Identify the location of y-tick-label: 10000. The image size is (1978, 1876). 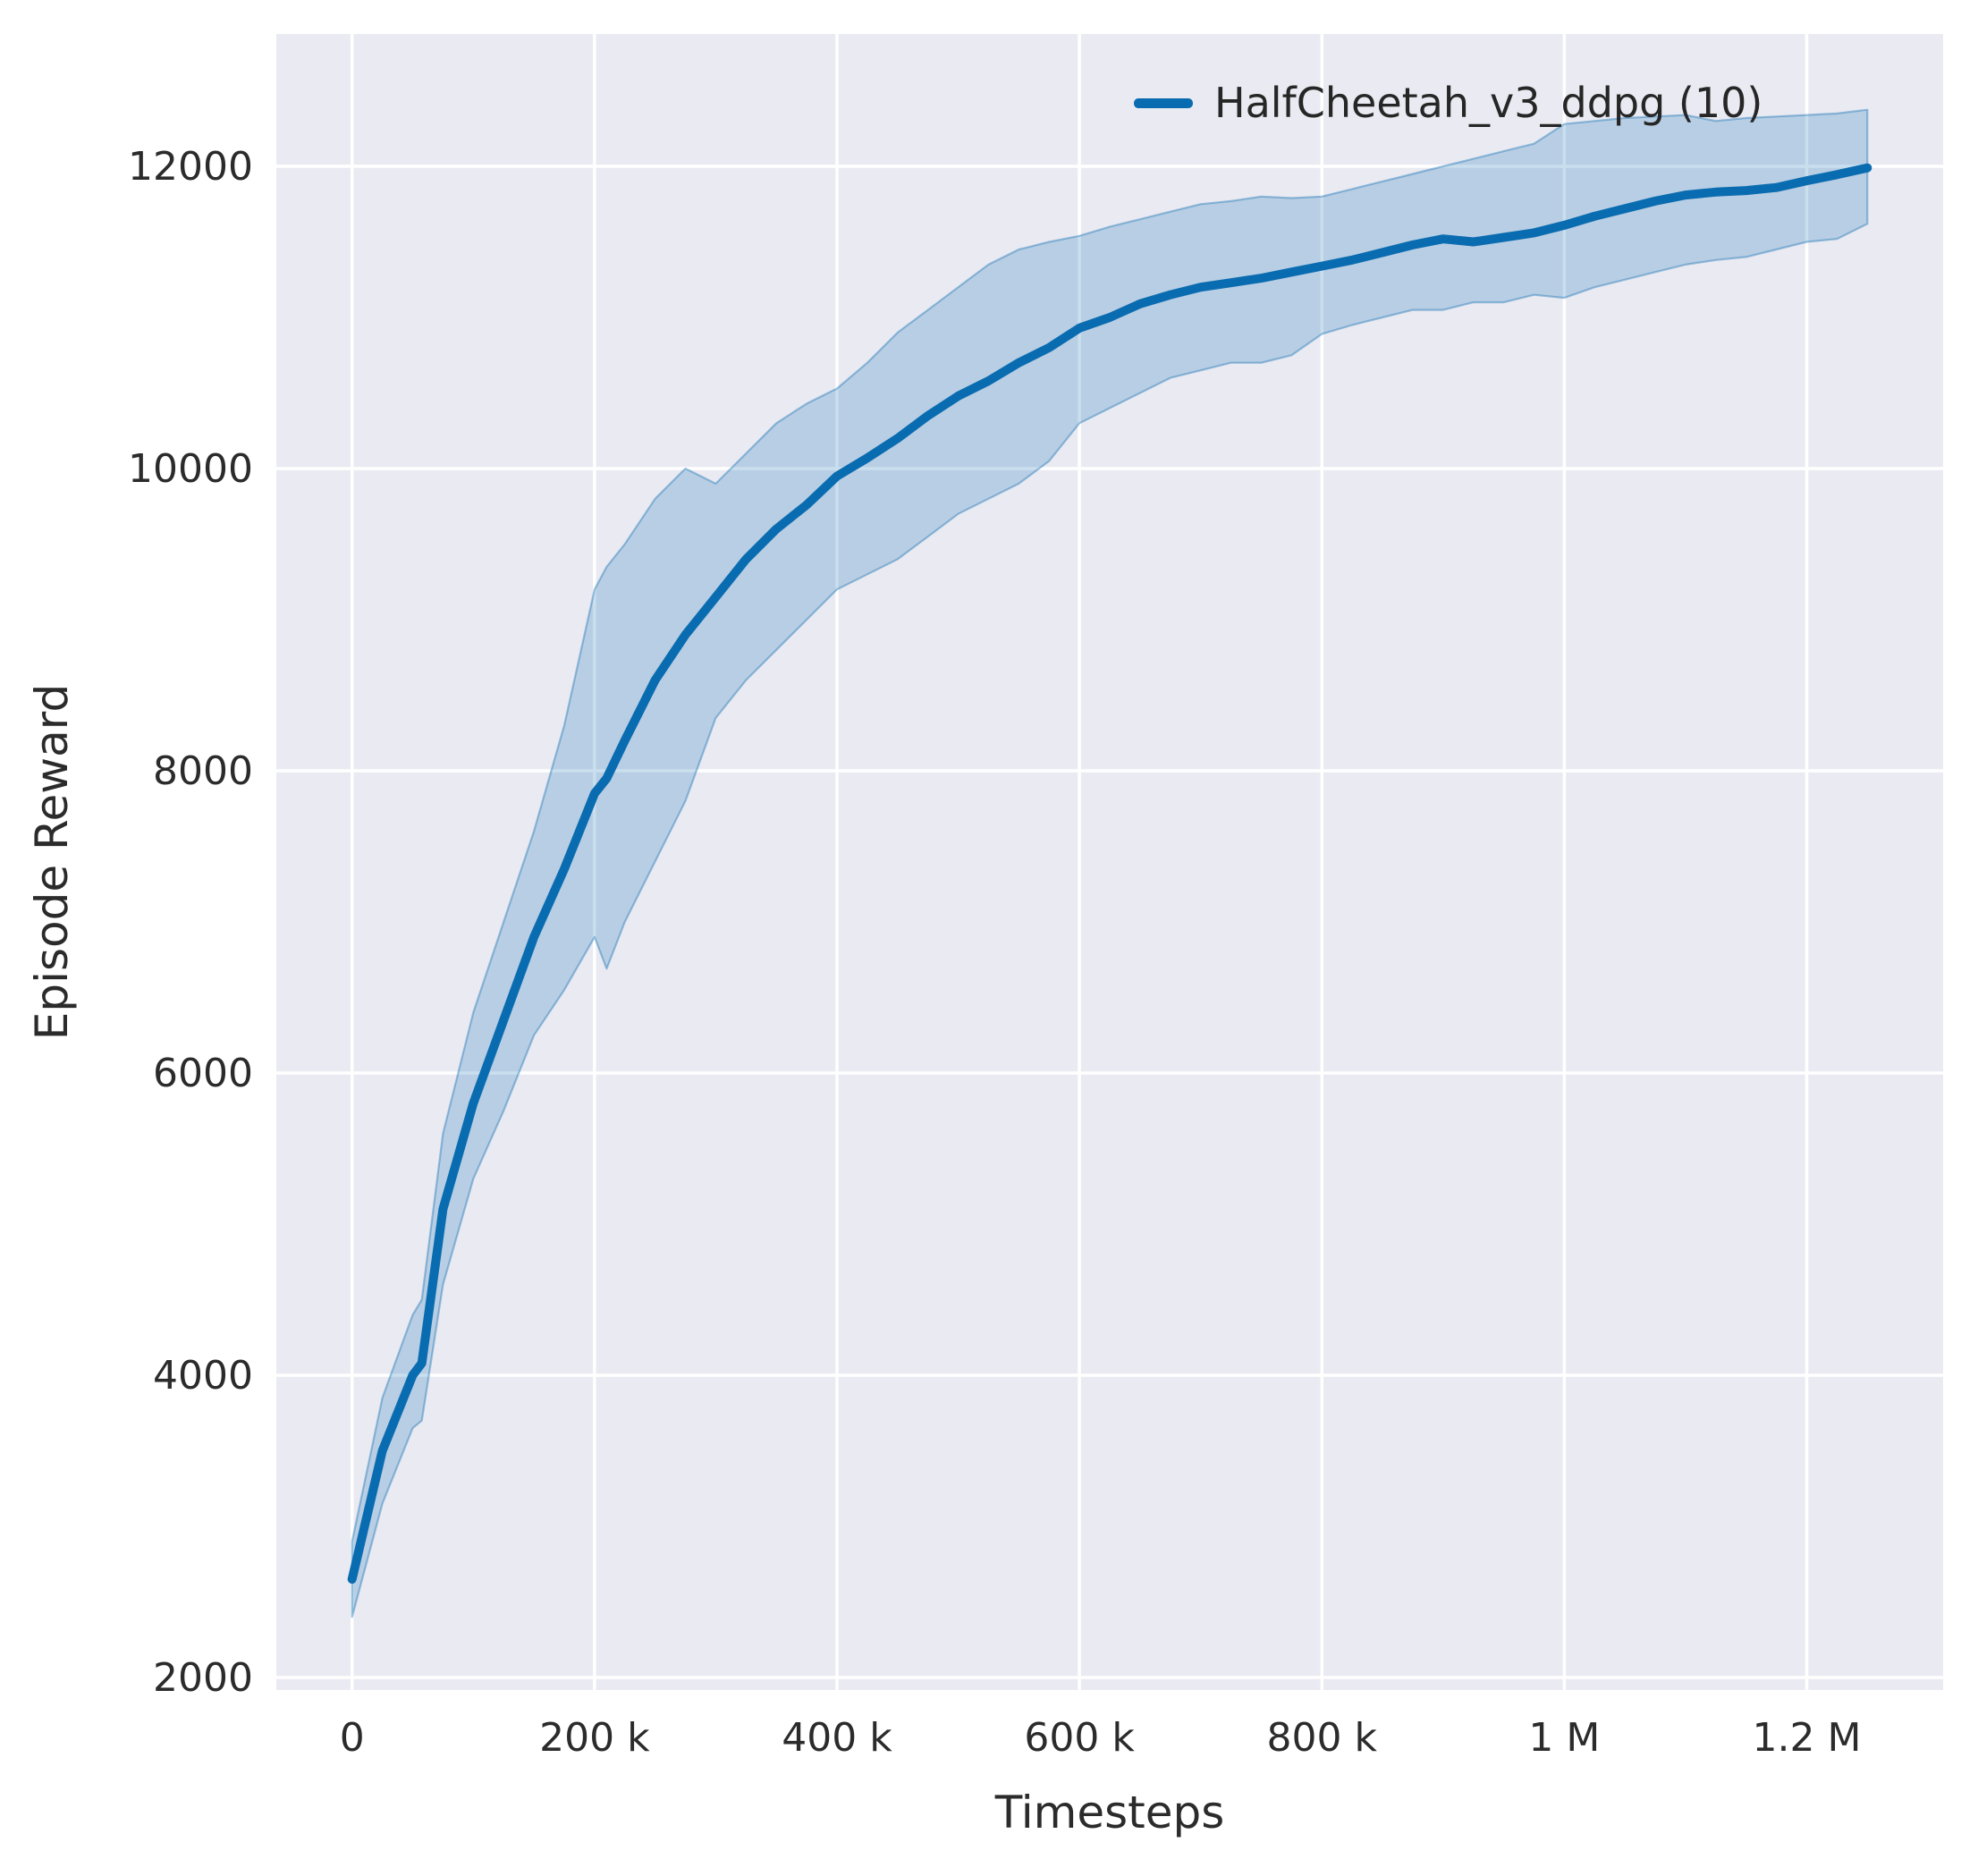
(190, 469).